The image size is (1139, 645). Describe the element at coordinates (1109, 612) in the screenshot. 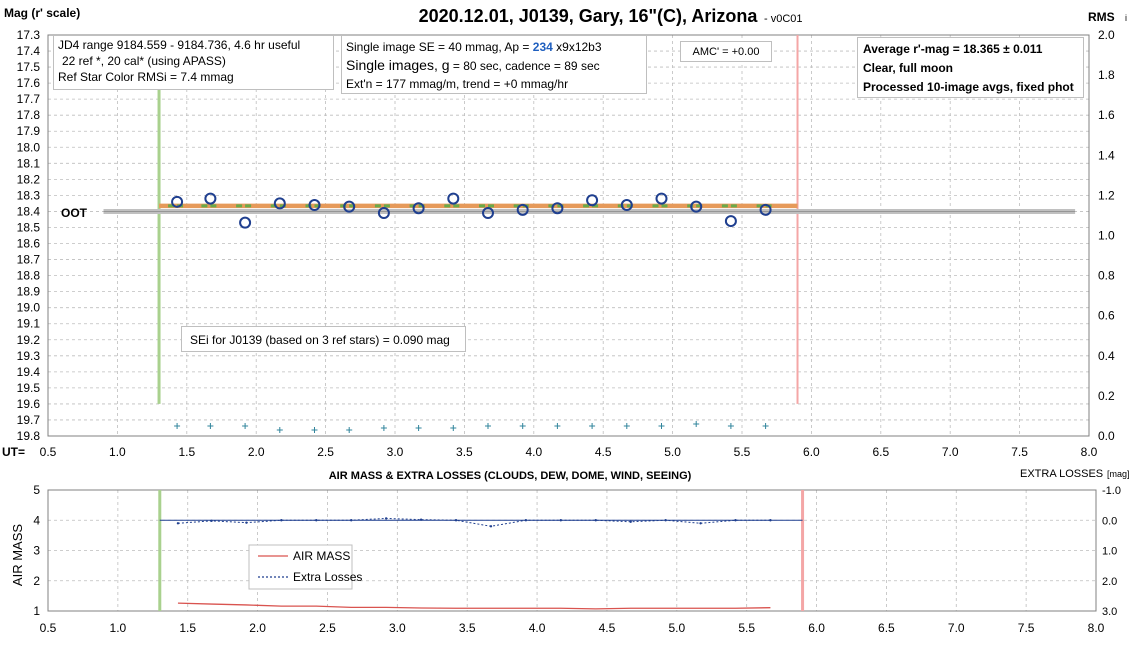

I see `bottom-y2-tick-label: 3.0` at that location.